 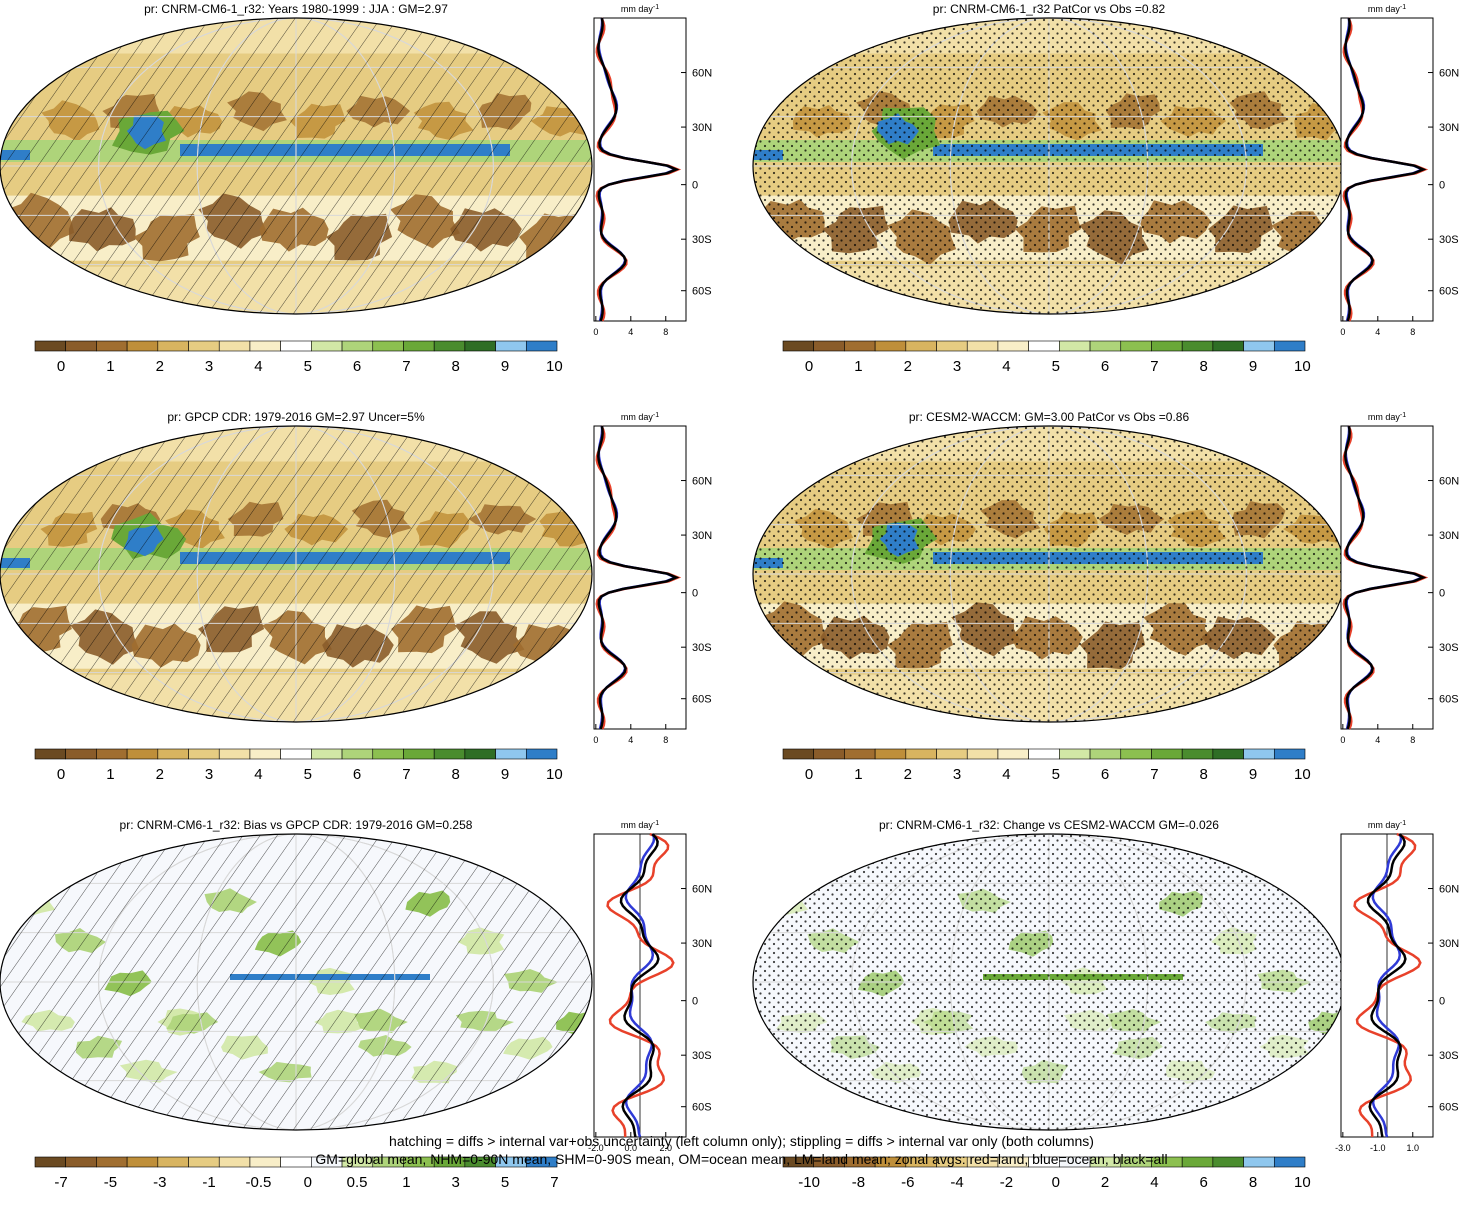 What do you see at coordinates (666, 1148) in the screenshot?
I see `zonal-x-tick-label: 2.0` at bounding box center [666, 1148].